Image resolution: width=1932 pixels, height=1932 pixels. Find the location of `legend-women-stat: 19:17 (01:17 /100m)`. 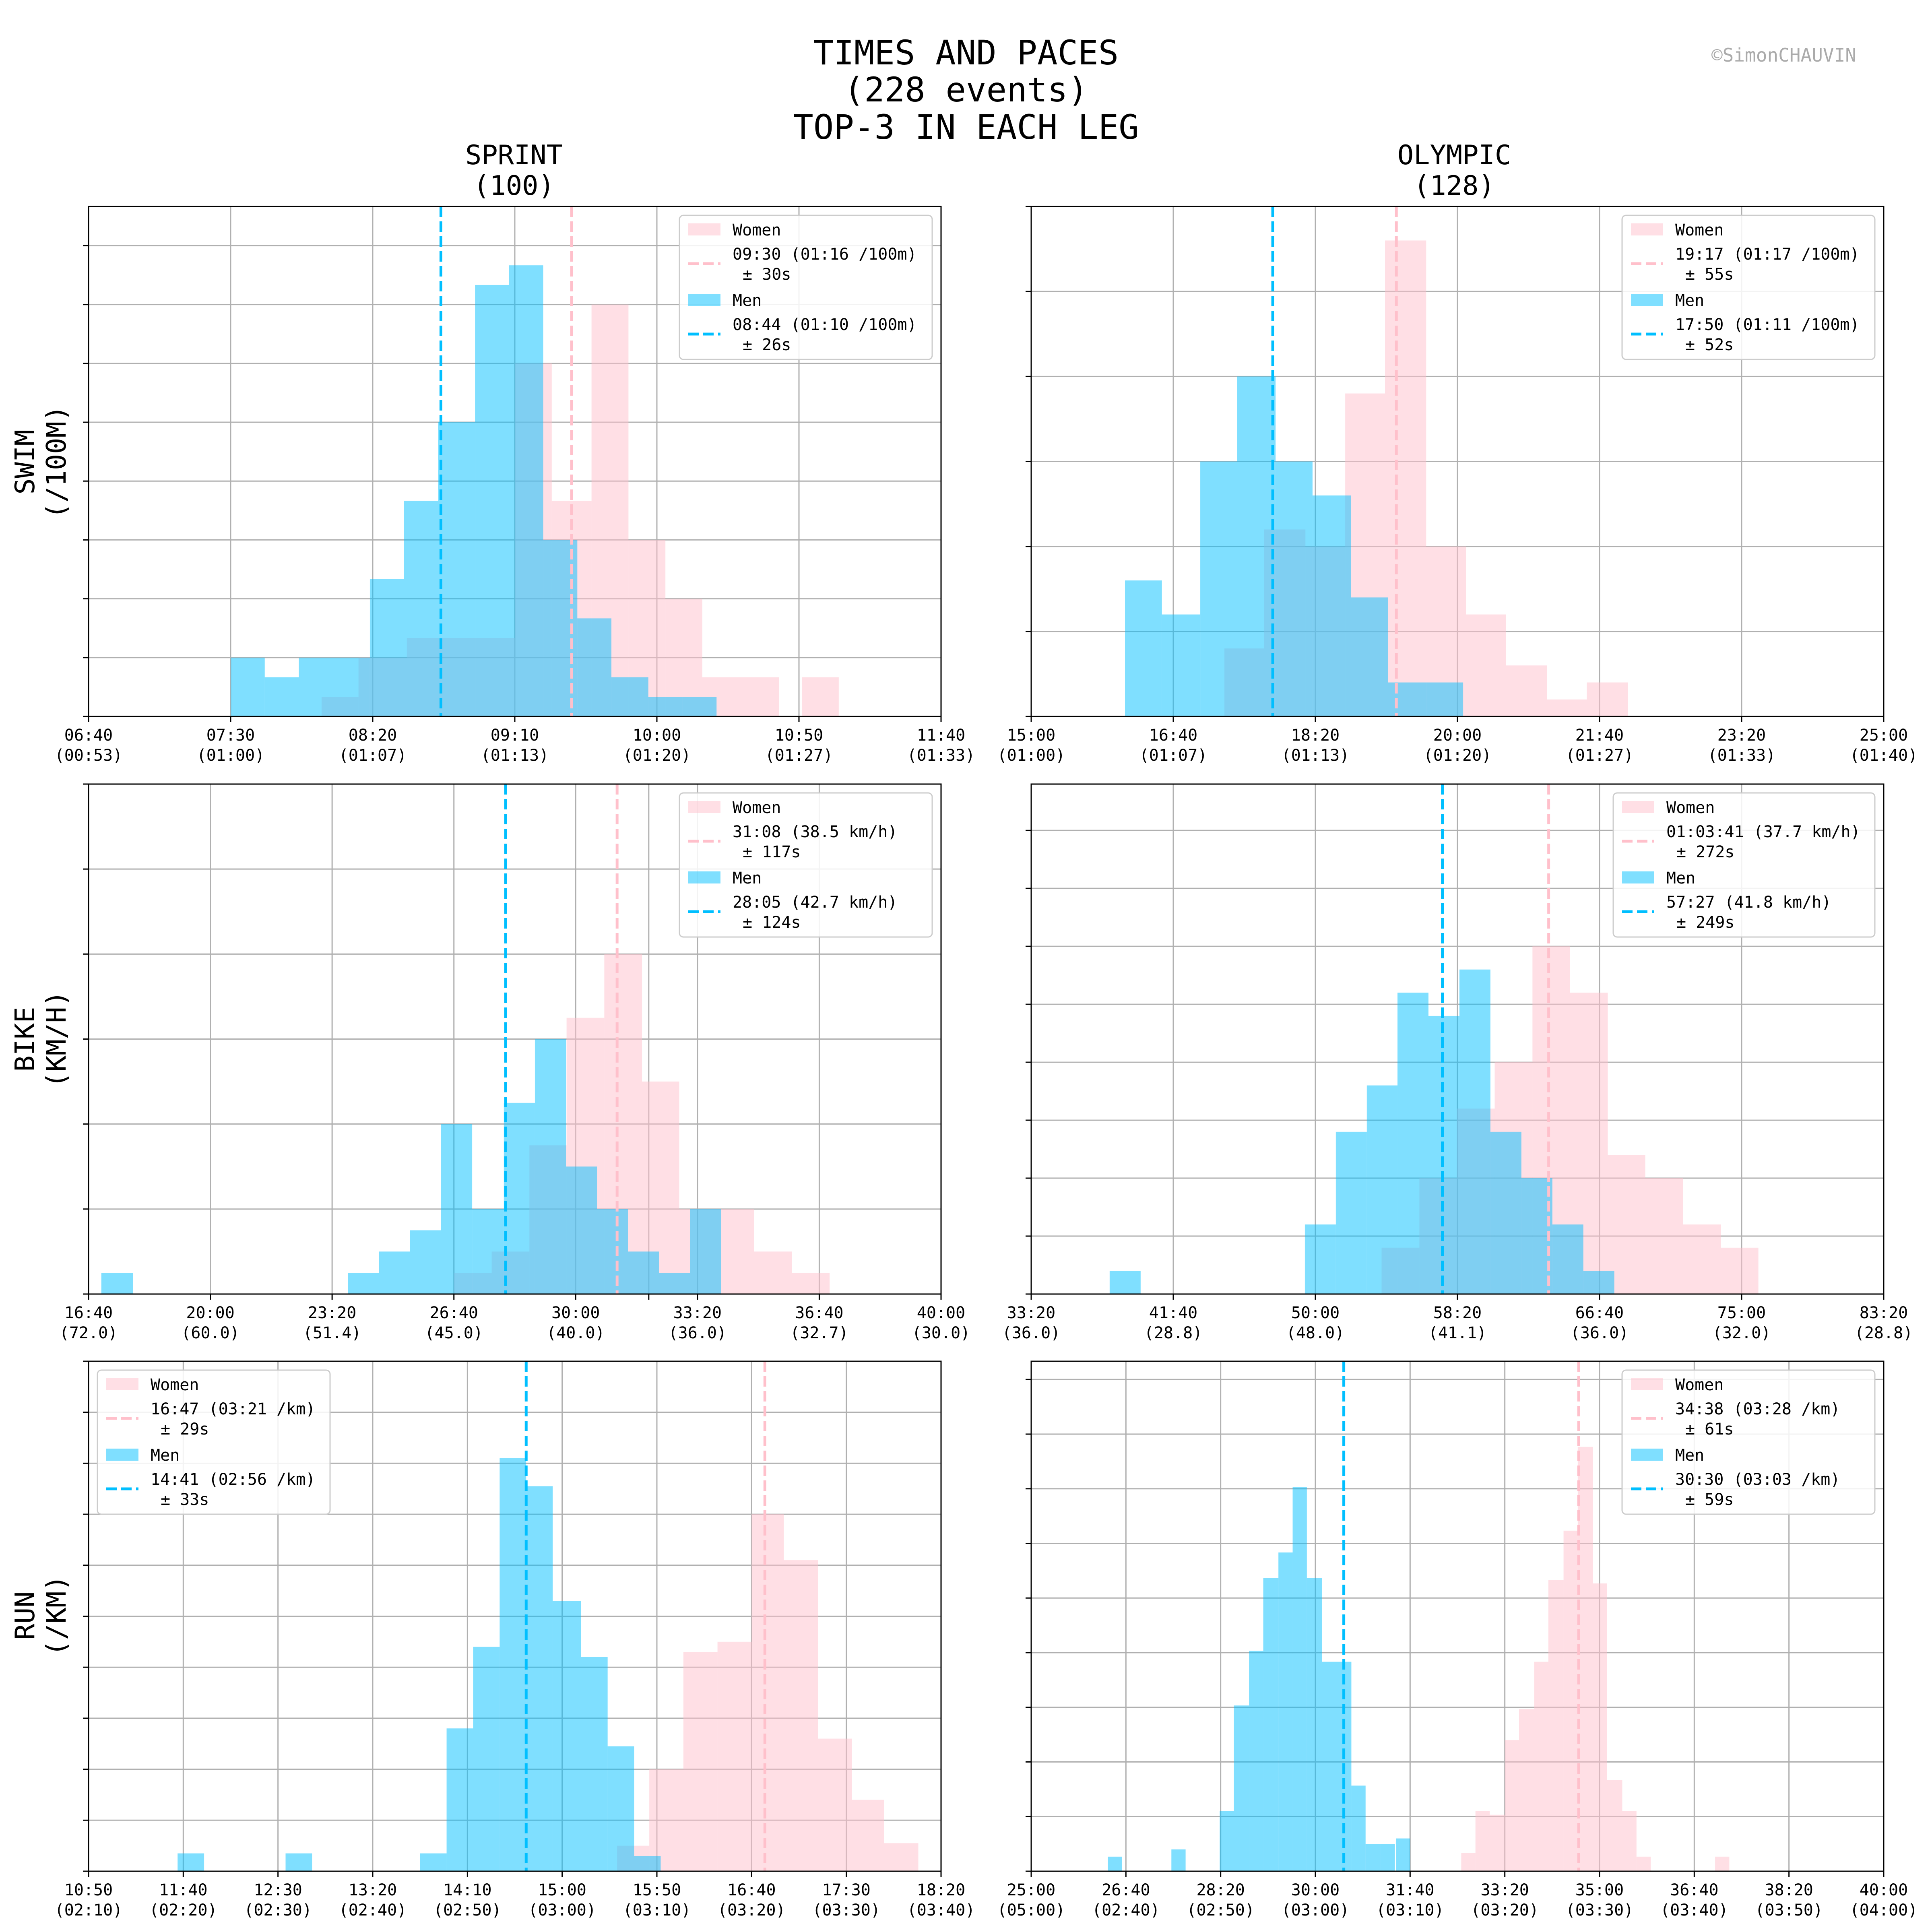

legend-women-stat: 19:17 (01:17 /100m) is located at coordinates (1768, 254).